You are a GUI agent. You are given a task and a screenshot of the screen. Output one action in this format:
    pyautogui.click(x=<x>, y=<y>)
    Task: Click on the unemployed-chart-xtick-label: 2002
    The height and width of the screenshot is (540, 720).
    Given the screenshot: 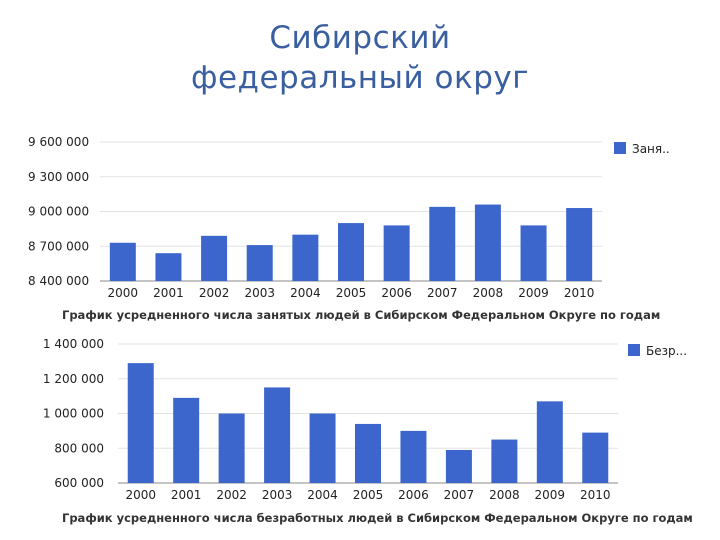 What is the action you would take?
    pyautogui.click(x=231, y=495)
    